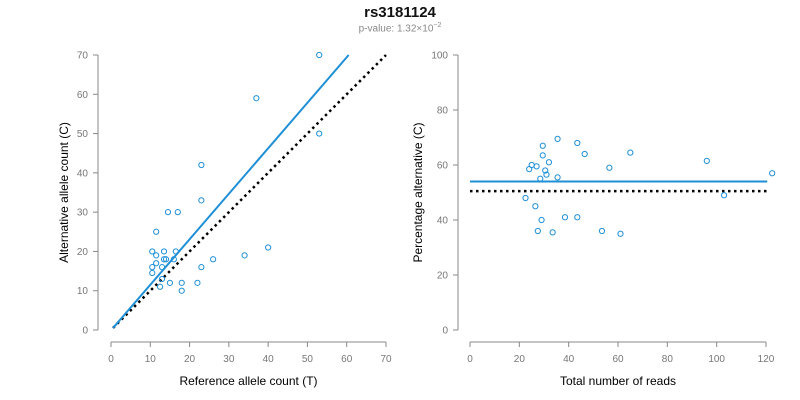 This screenshot has height=400, width=800. Describe the element at coordinates (618, 359) in the screenshot. I see `right-x-tick-label: 60` at that location.